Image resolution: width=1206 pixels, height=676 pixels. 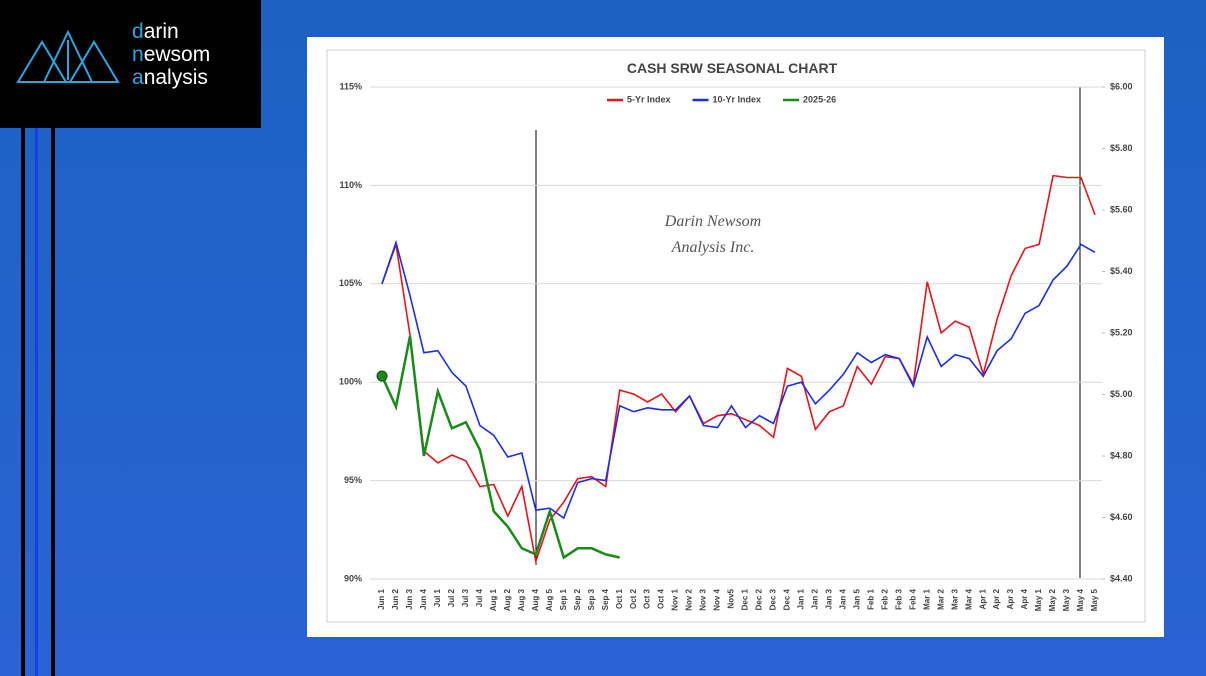 What do you see at coordinates (819, 99) in the screenshot?
I see `legend-label: 2025-26` at bounding box center [819, 99].